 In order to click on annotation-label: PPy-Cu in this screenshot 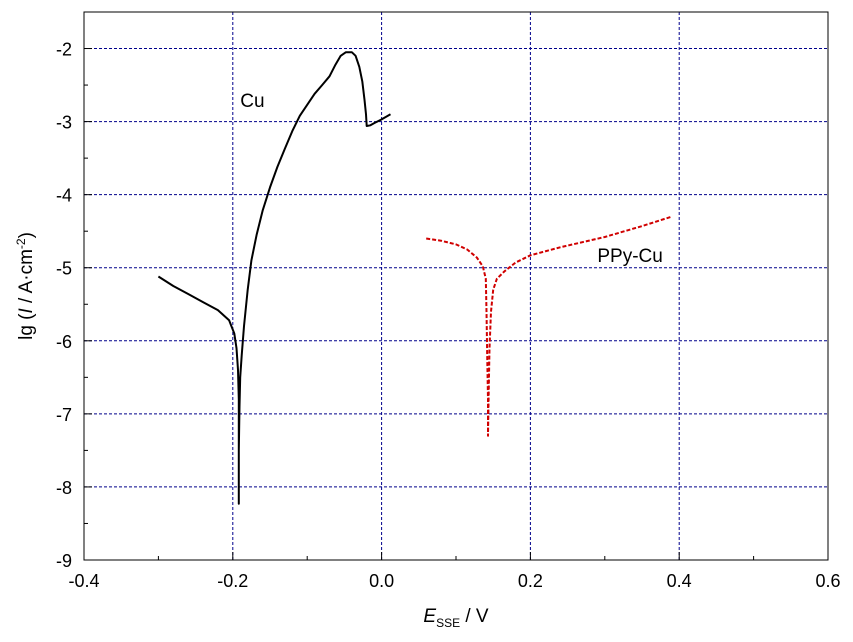, I will do `click(629, 256)`.